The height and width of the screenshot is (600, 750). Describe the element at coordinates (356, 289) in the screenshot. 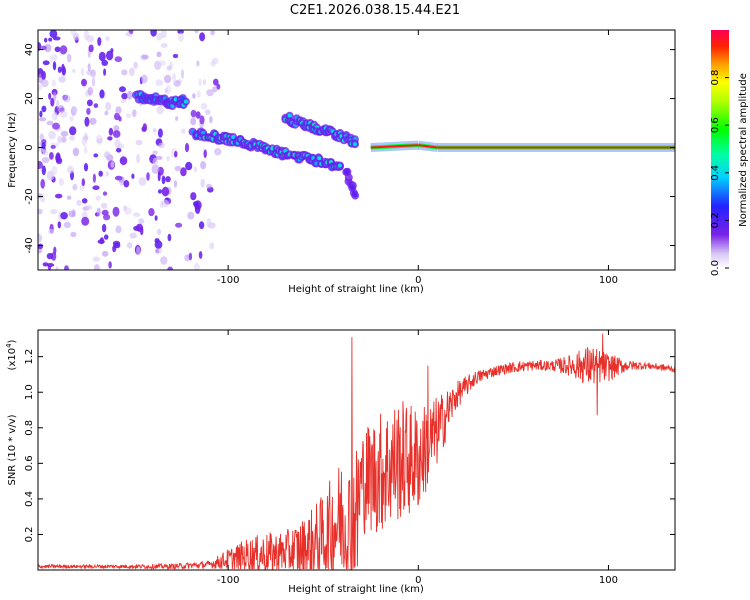

I see `spectrogram-x-label: Height of straight line (km)` at that location.